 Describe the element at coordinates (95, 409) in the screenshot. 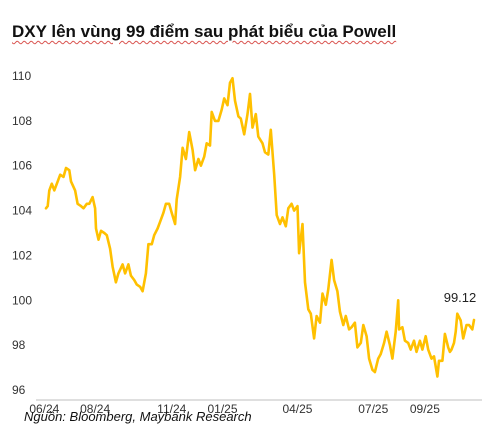

I see `x-tick-label: 08/24` at that location.